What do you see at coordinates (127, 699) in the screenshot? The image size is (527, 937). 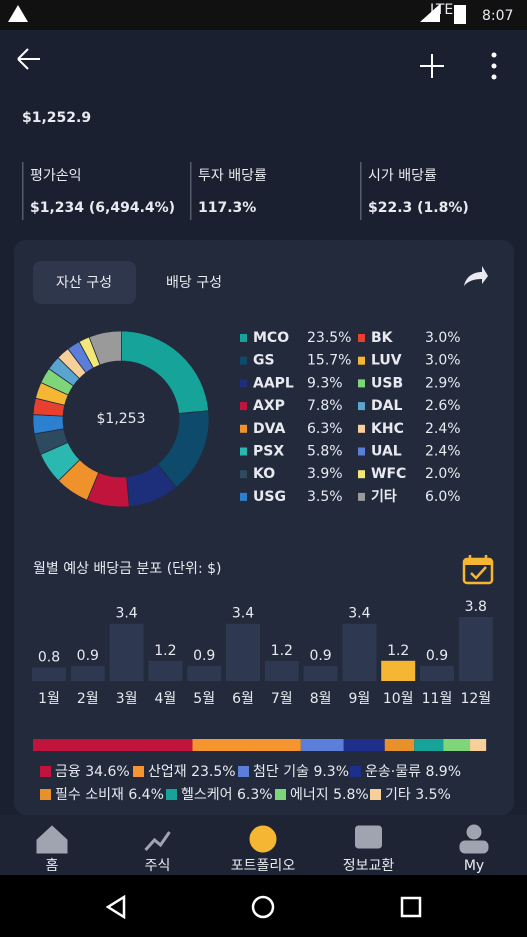 I see `month-label: 3월` at bounding box center [127, 699].